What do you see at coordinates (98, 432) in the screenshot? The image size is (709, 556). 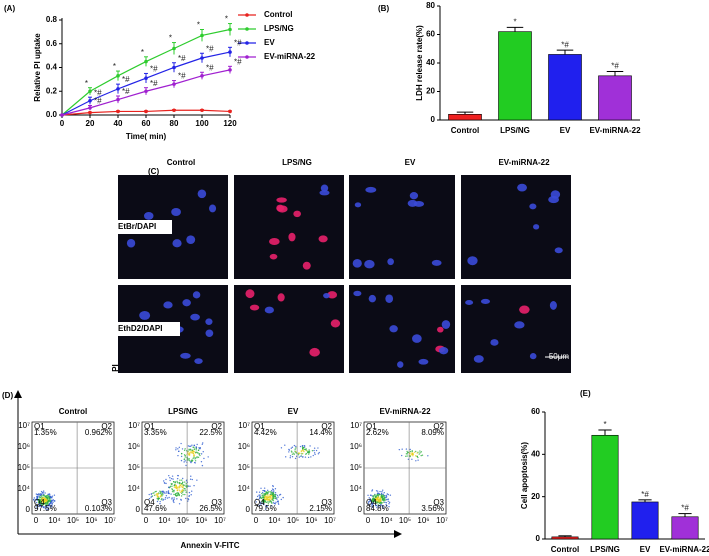 I see `quadrant-percentage: 0.962%` at bounding box center [98, 432].